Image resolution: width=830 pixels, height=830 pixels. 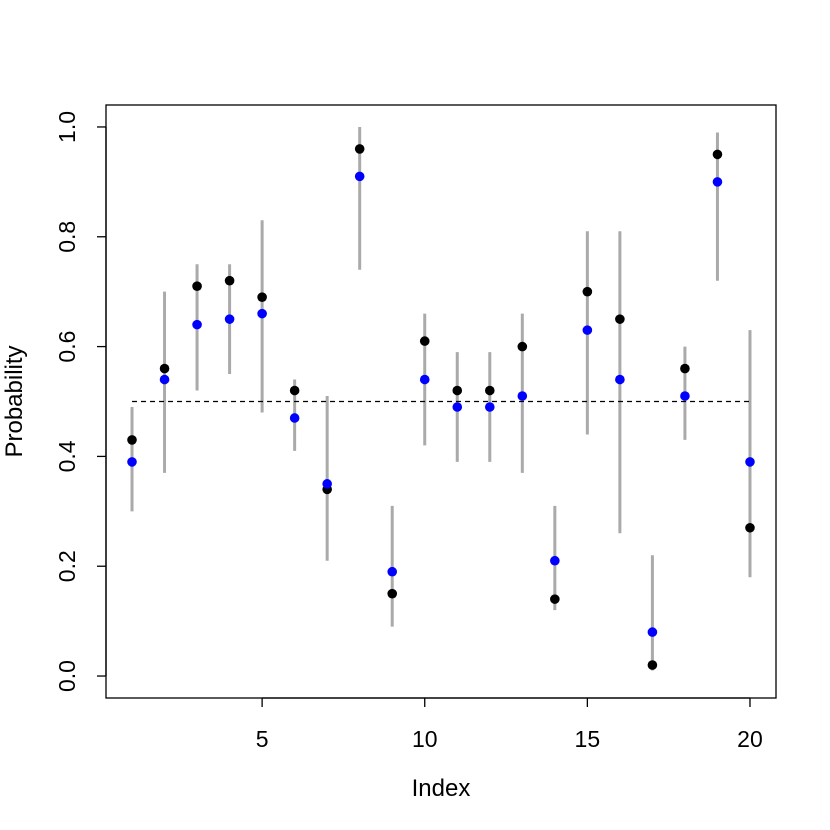 I want to click on y-axis: 0.0 0.2 0.4 0.6 0.8 1.0, so click(x=80, y=401).